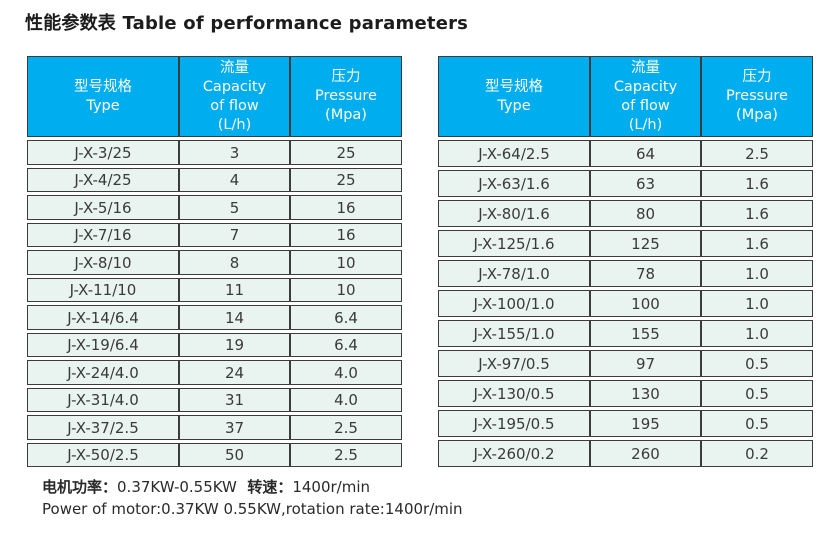  Describe the element at coordinates (645, 244) in the screenshot. I see `flow-cell: 125` at that location.